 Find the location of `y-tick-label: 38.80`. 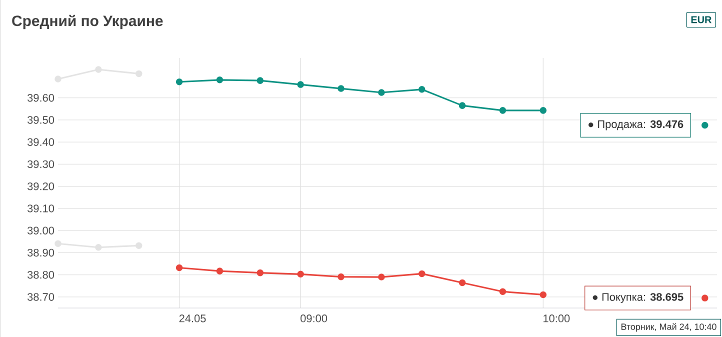

y-tick-label: 38.80 is located at coordinates (40, 274).